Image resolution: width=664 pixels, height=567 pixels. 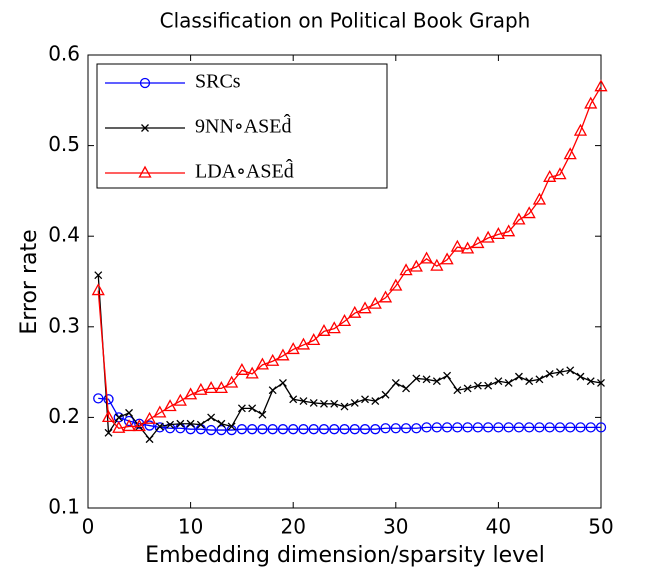 I want to click on x-tick-label: 50, so click(x=600, y=527).